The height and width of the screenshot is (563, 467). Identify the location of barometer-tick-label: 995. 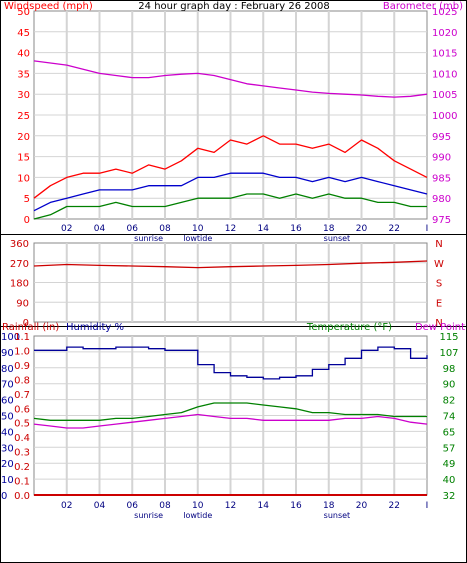
(441, 137).